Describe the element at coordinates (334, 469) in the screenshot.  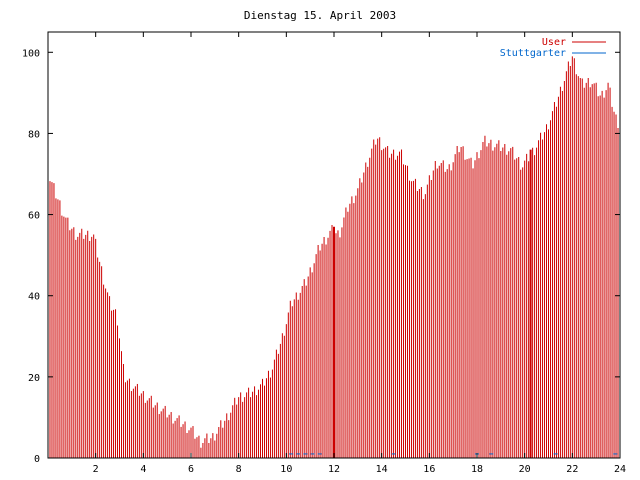
I see `x-tick-label: 12` at that location.